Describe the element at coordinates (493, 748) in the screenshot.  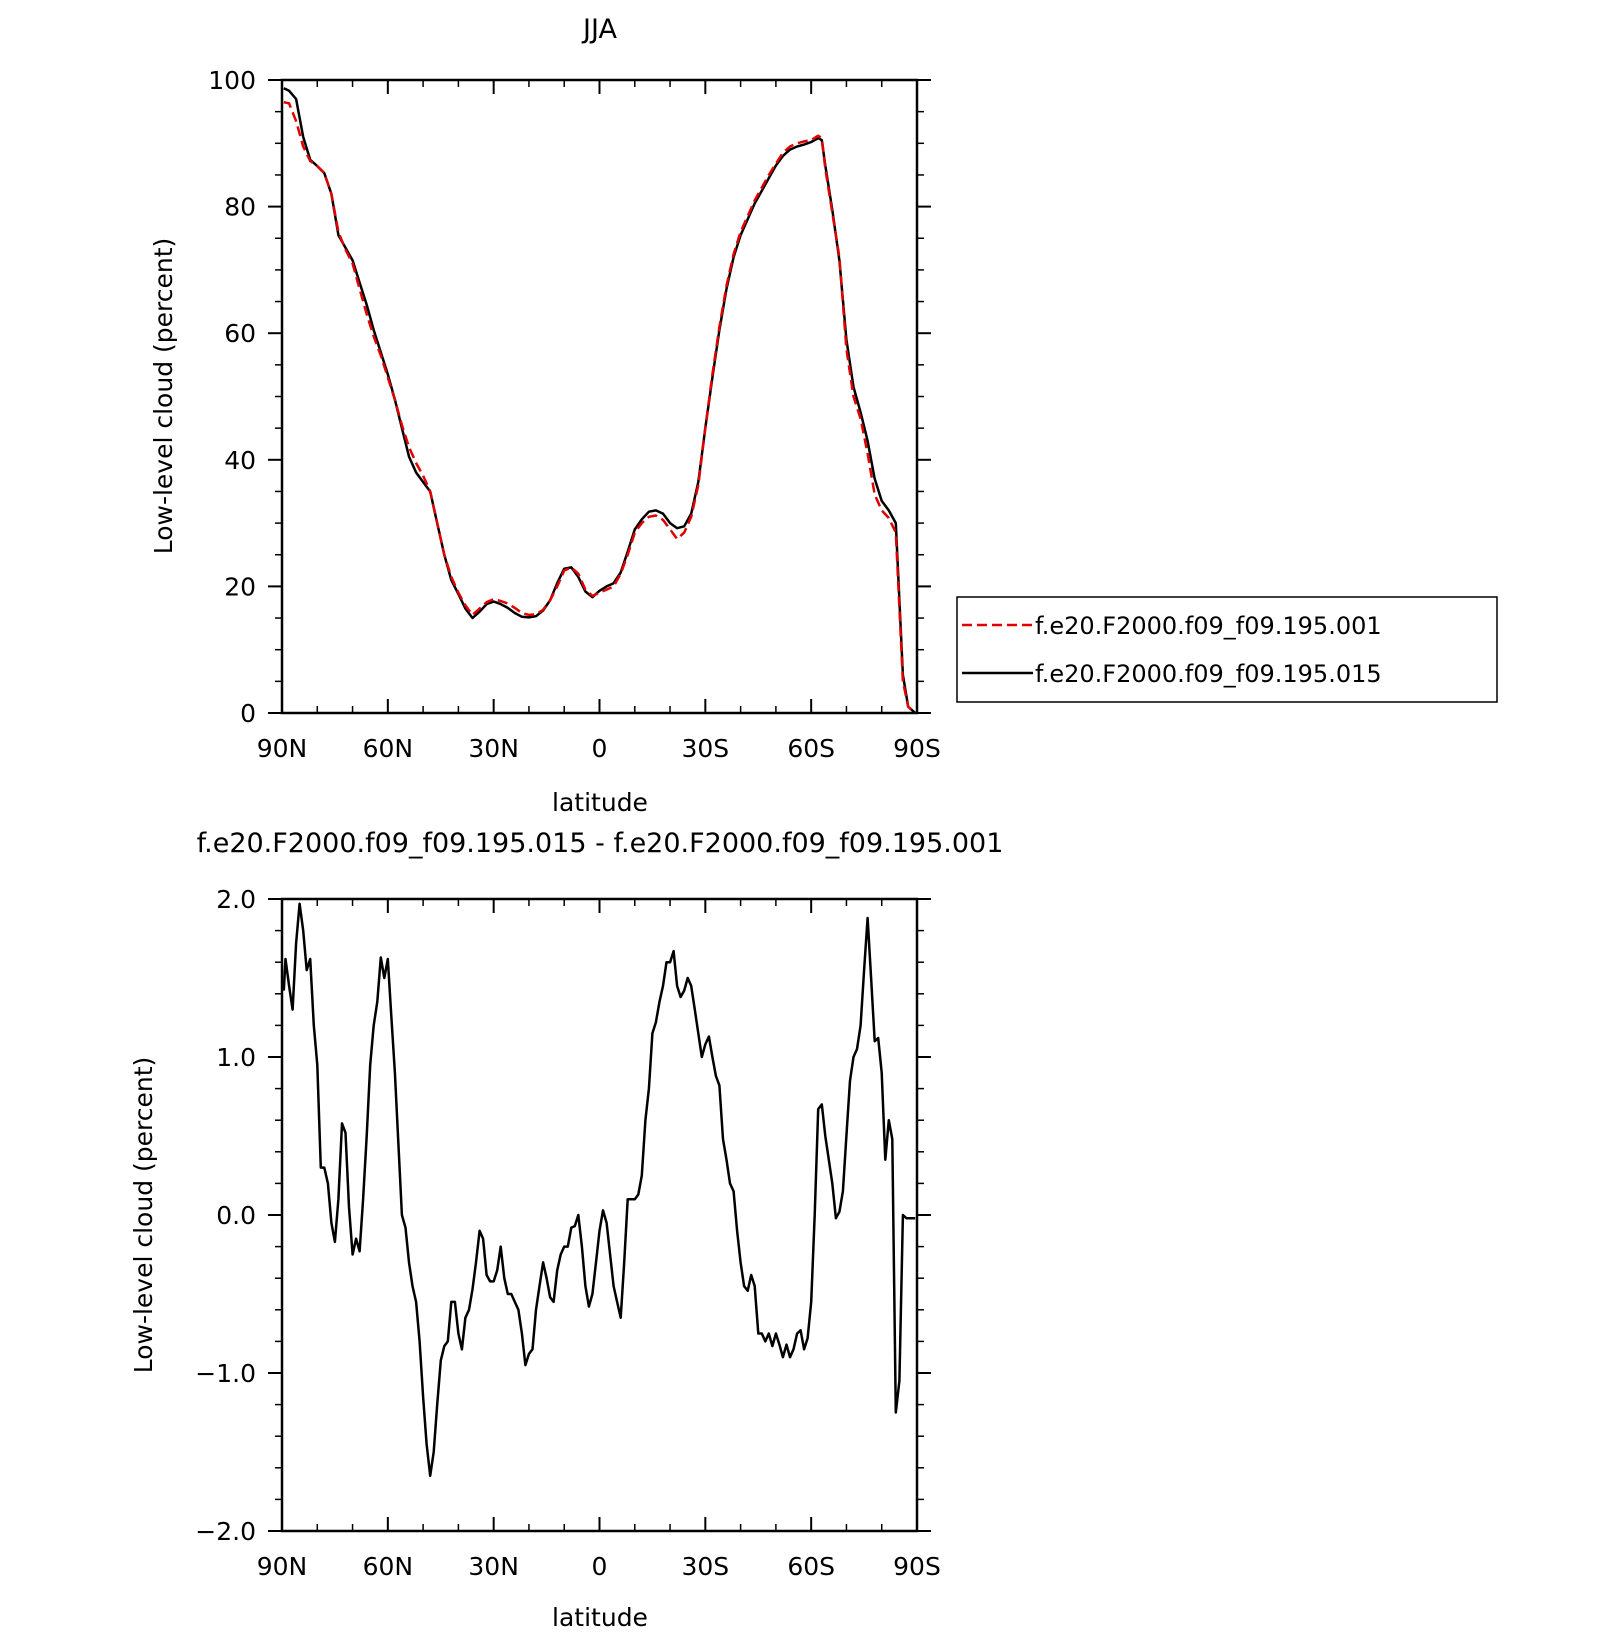
I see `top-x-tick-label: 30N` at that location.